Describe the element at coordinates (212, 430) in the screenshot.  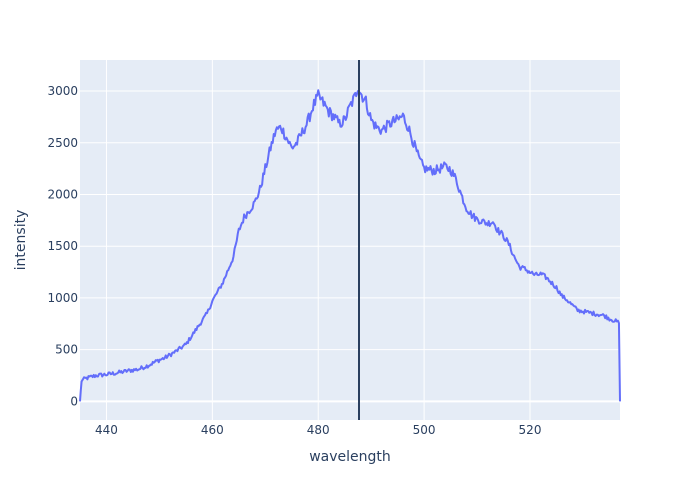
I see `x-tick-label: 460` at that location.